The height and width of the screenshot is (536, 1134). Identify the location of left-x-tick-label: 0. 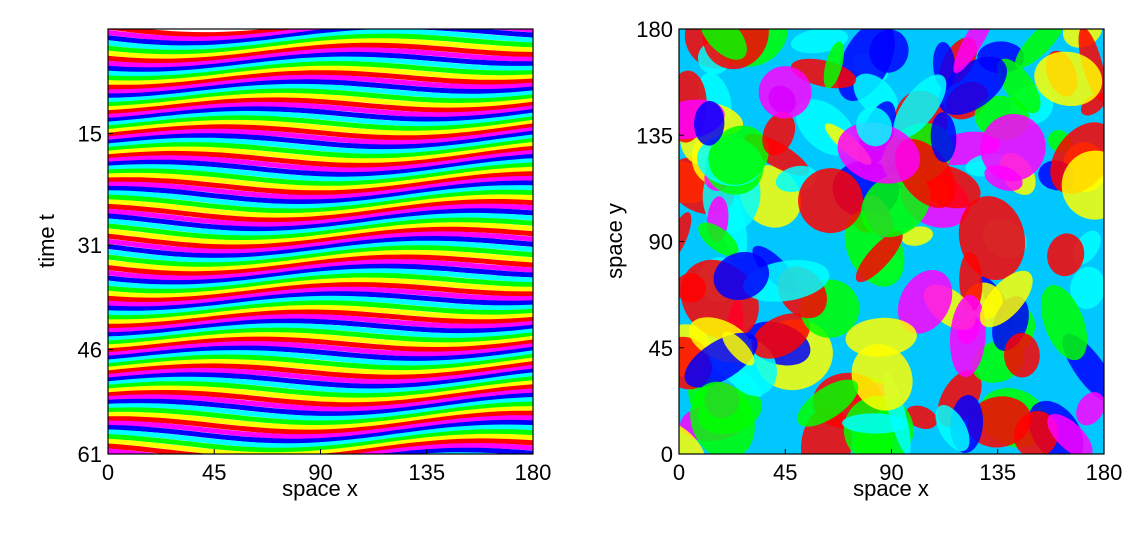
(108, 472).